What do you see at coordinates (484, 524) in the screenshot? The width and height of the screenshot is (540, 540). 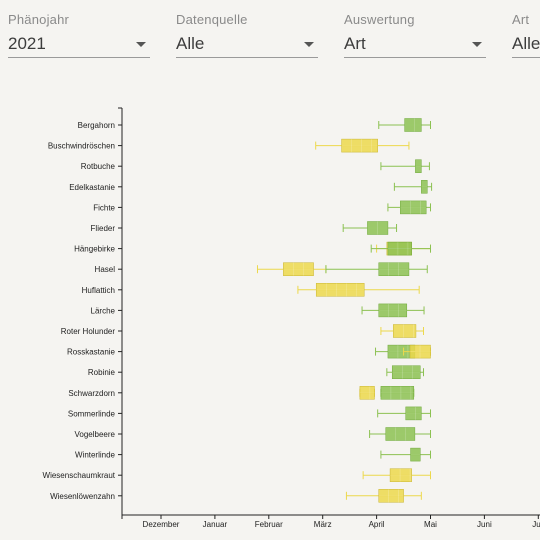 I see `x-tick-label: Juni` at bounding box center [484, 524].